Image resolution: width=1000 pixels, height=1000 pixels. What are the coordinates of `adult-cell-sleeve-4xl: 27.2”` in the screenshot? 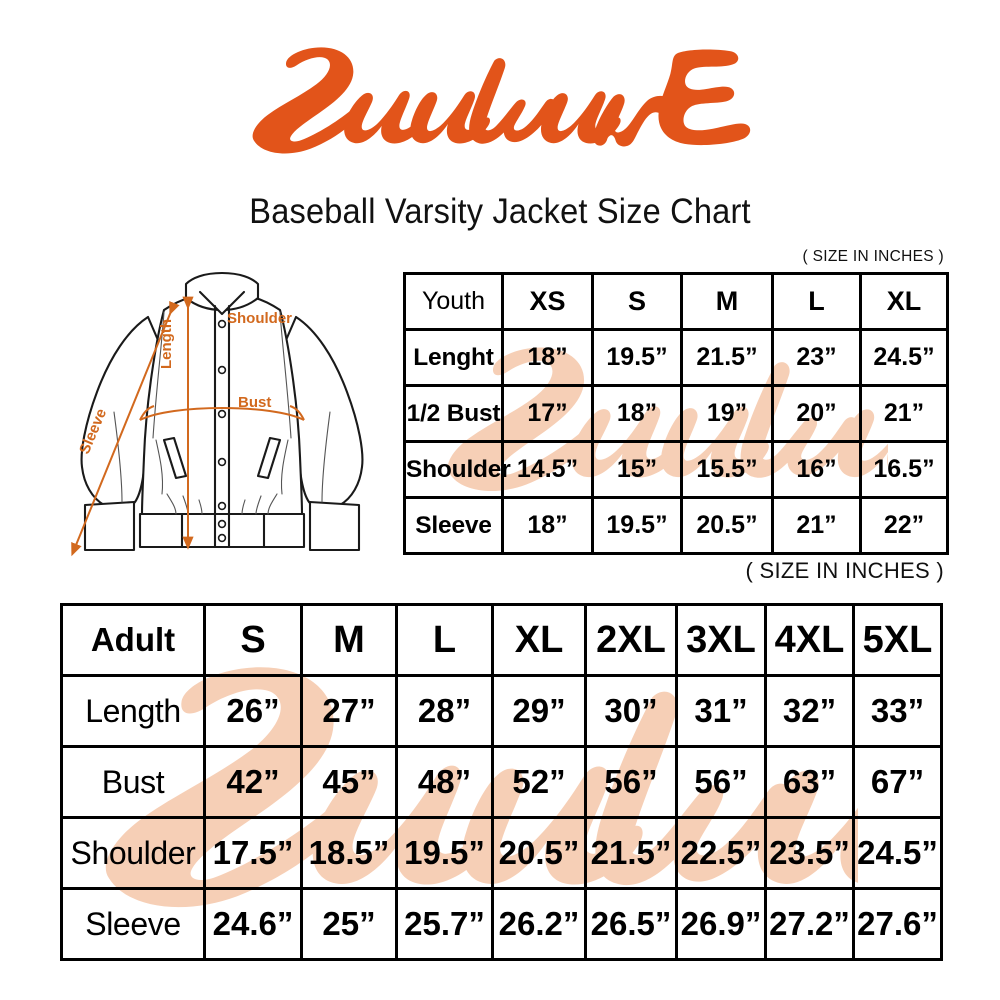 It's located at (809, 924).